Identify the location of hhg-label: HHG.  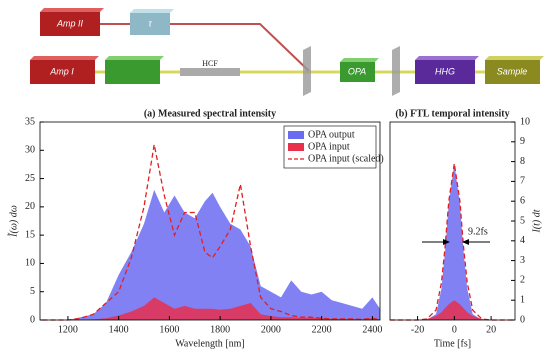
(445, 71).